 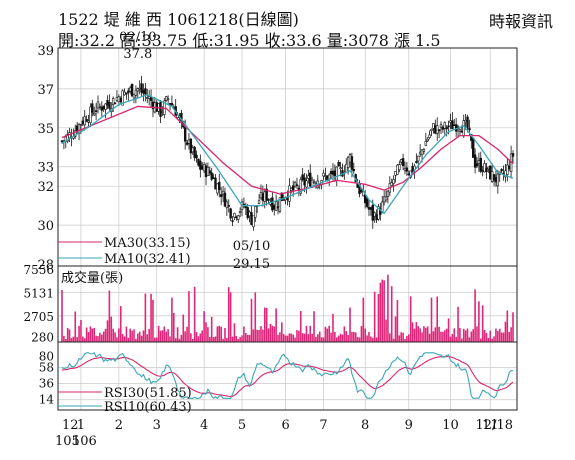 What do you see at coordinates (167, 407) in the screenshot?
I see `rsi10-legend-value: 60.43` at bounding box center [167, 407].